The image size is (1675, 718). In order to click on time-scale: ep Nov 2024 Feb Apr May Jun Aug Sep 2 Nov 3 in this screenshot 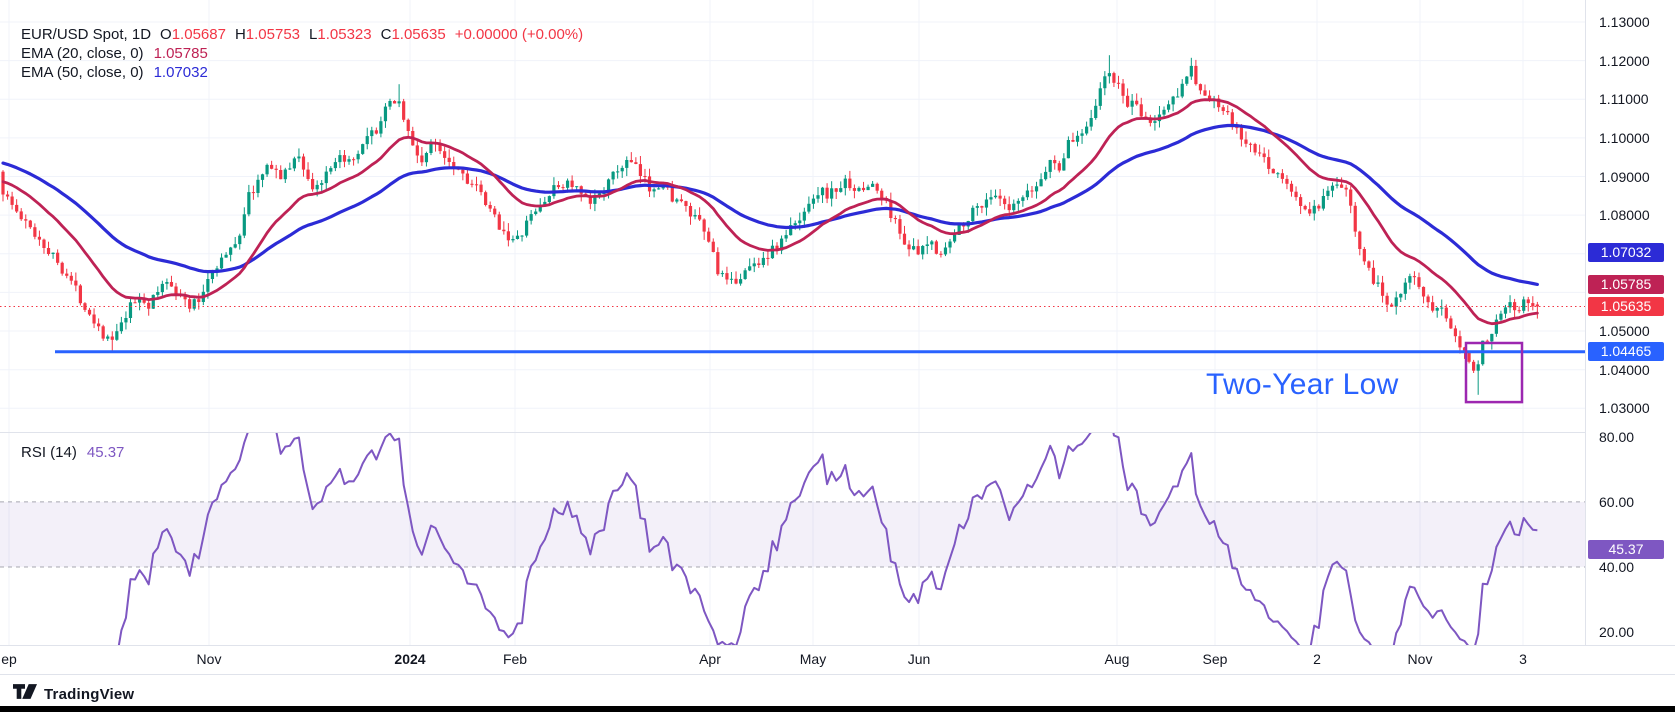, I will do `click(837, 660)`.